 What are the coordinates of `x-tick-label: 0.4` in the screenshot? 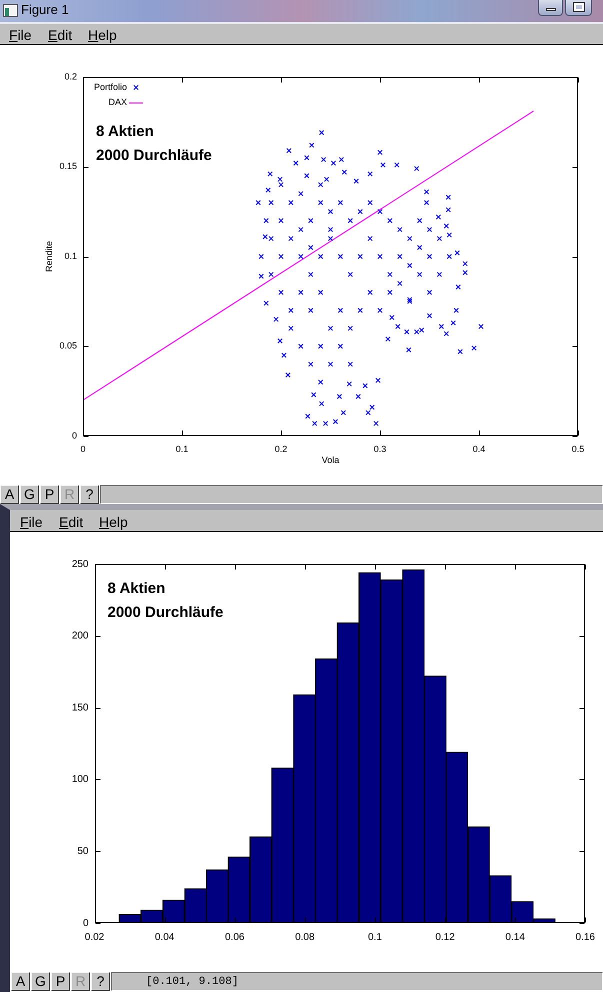 It's located at (479, 449).